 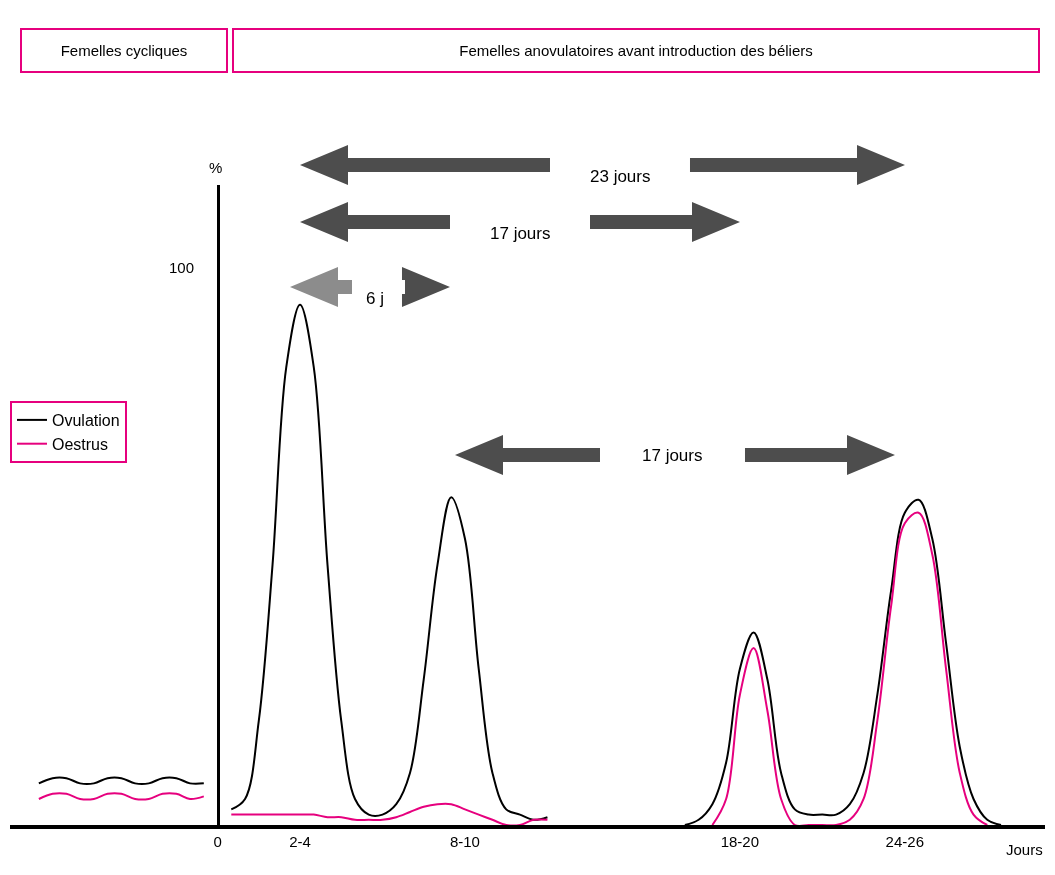 What do you see at coordinates (300, 841) in the screenshot?
I see `x-tick-label: 2-4` at bounding box center [300, 841].